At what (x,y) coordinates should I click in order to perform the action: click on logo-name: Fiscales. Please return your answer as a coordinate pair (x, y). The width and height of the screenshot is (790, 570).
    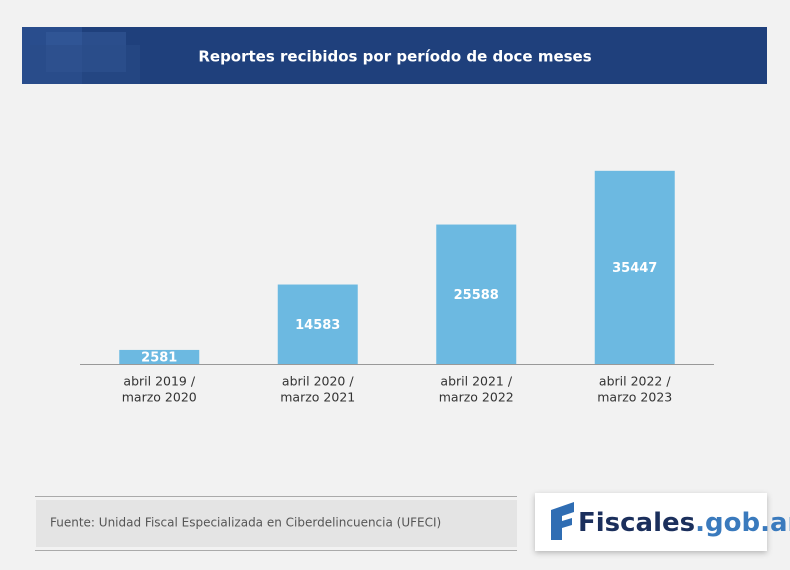
    Looking at the image, I should click on (636, 523).